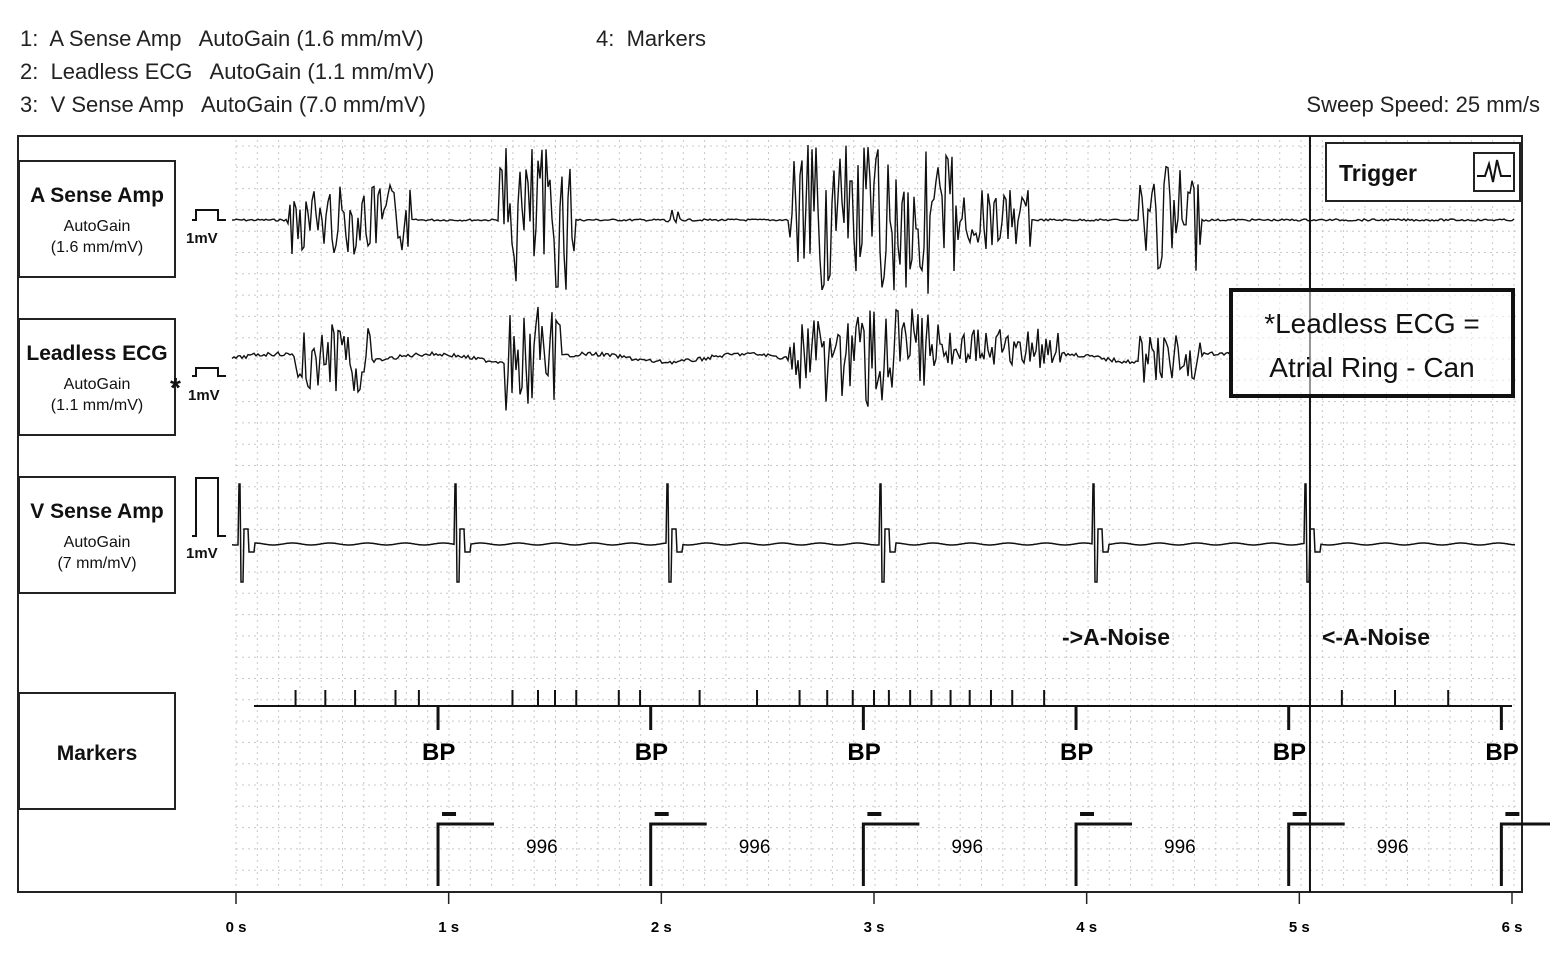 The image size is (1550, 956). I want to click on sweep-speed: Sweep Speed: 25 mm/s, so click(1423, 104).